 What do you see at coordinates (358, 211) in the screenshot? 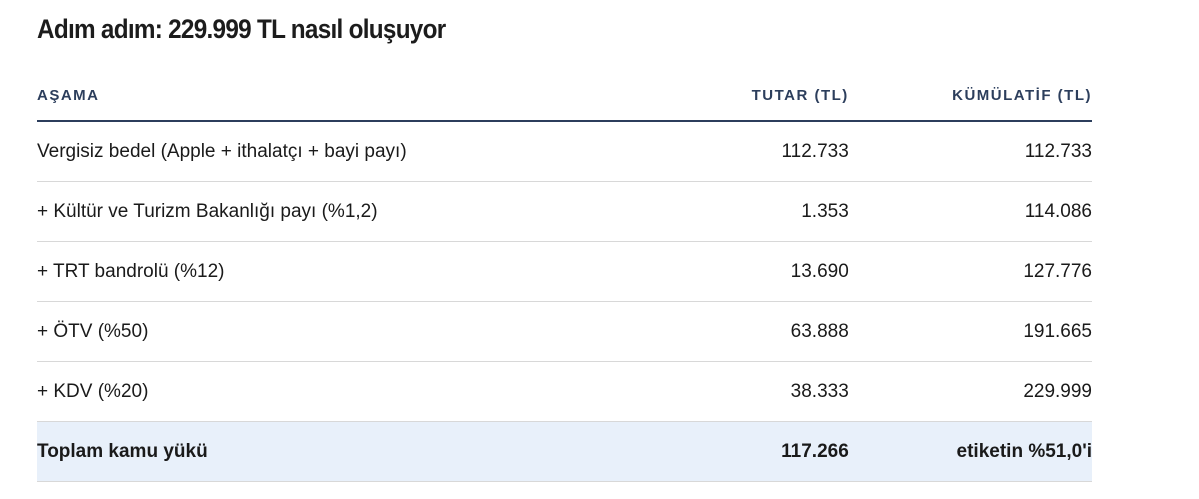
I see `cell: + Kültür ve Turizm Bakanlığı payı (%1,2)` at bounding box center [358, 211].